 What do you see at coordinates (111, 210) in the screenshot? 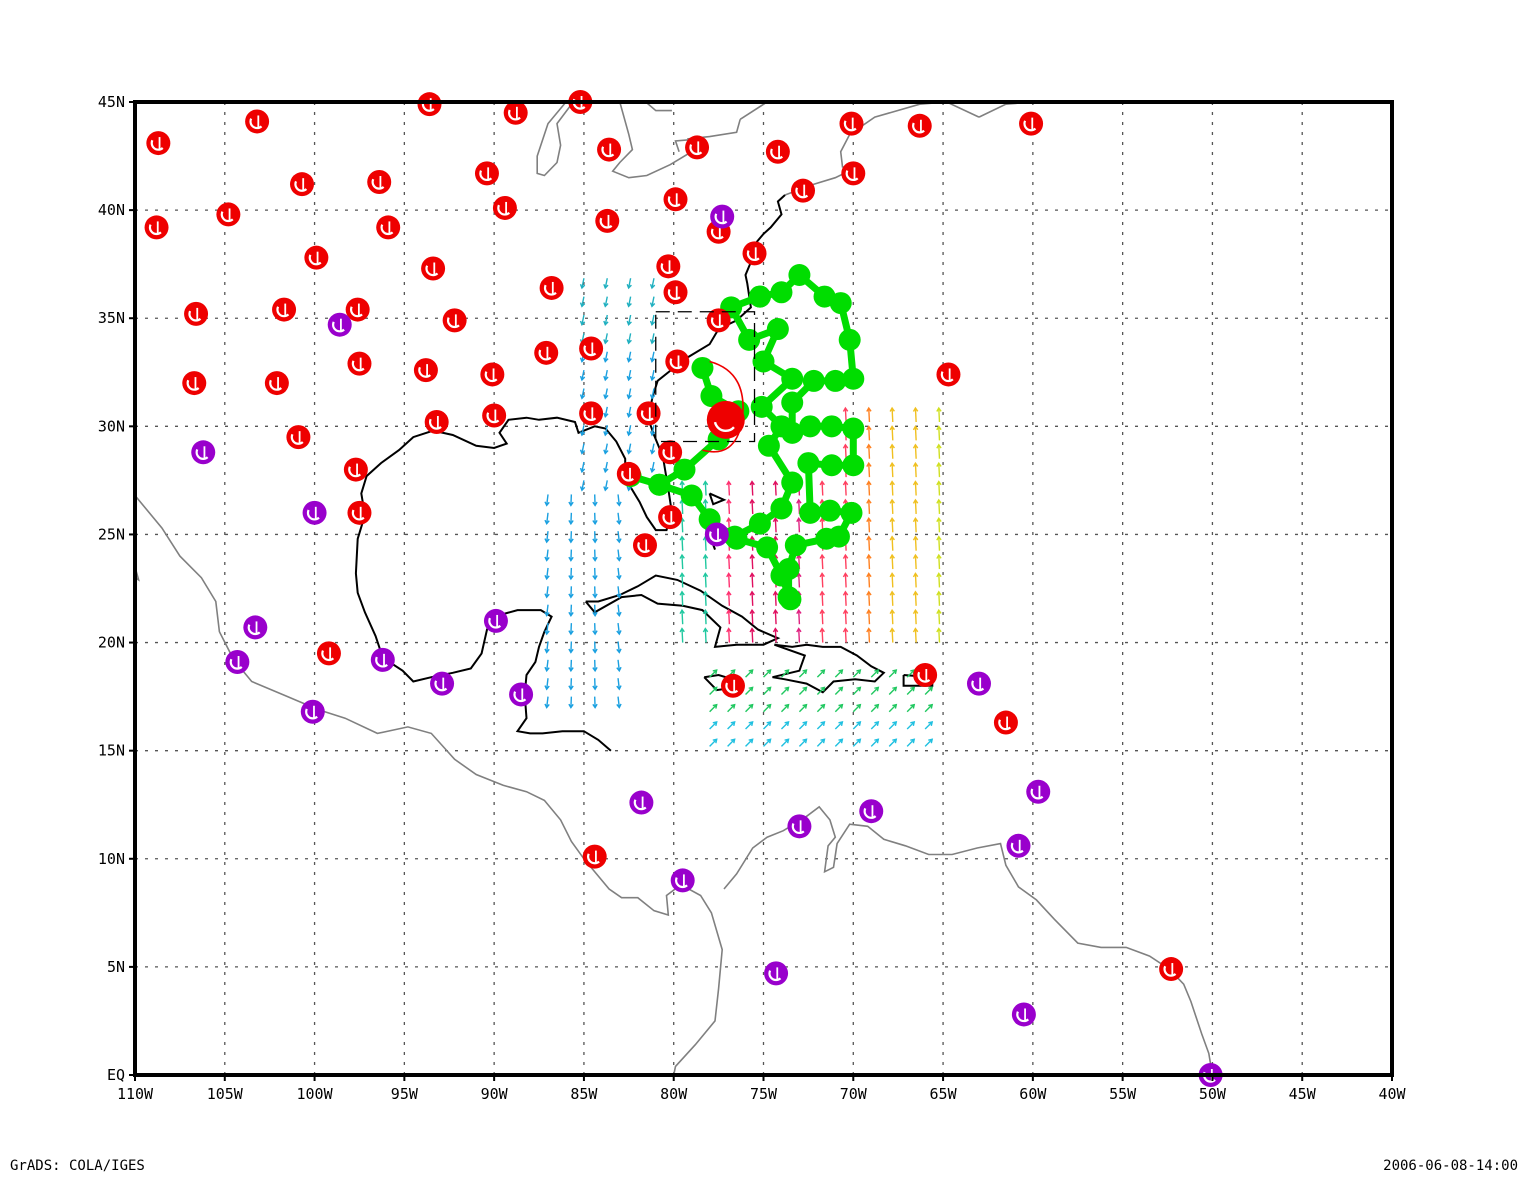
I see `y-tick-label: 40N` at bounding box center [111, 210].